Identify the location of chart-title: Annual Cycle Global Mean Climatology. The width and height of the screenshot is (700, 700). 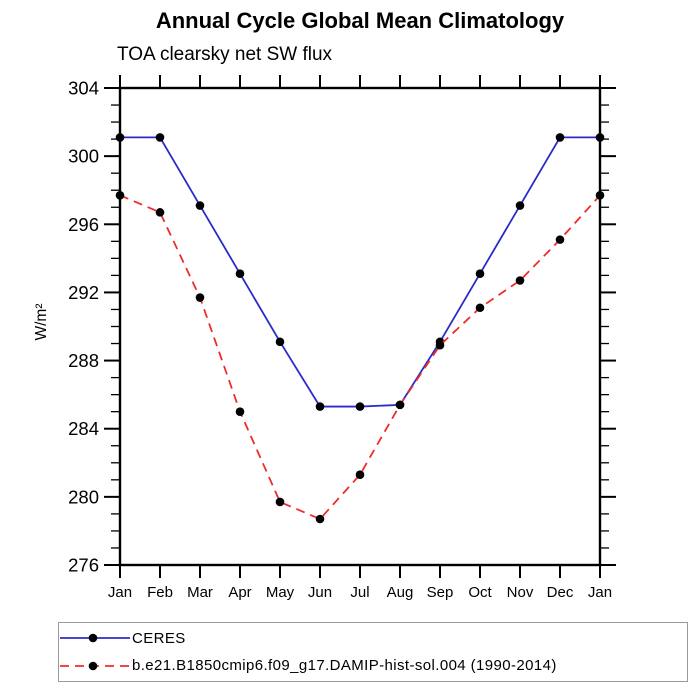
(360, 20).